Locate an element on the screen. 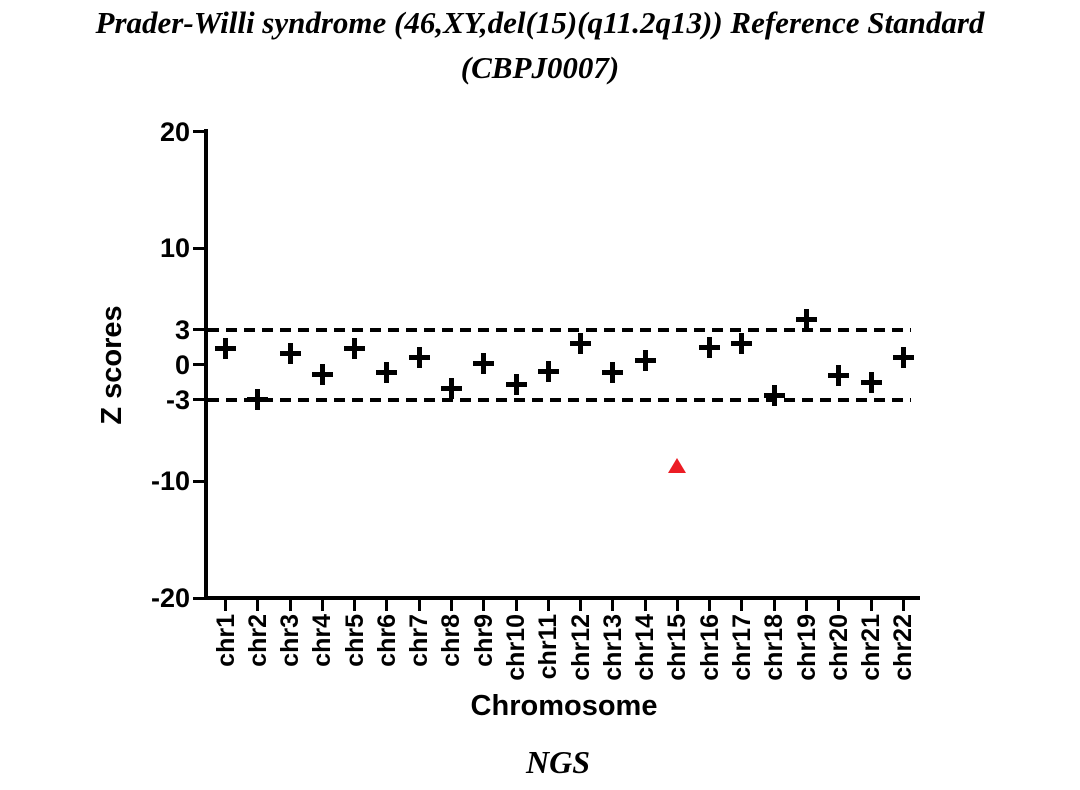 Image resolution: width=1080 pixels, height=790 pixels. data-point-chr19 is located at coordinates (807, 319).